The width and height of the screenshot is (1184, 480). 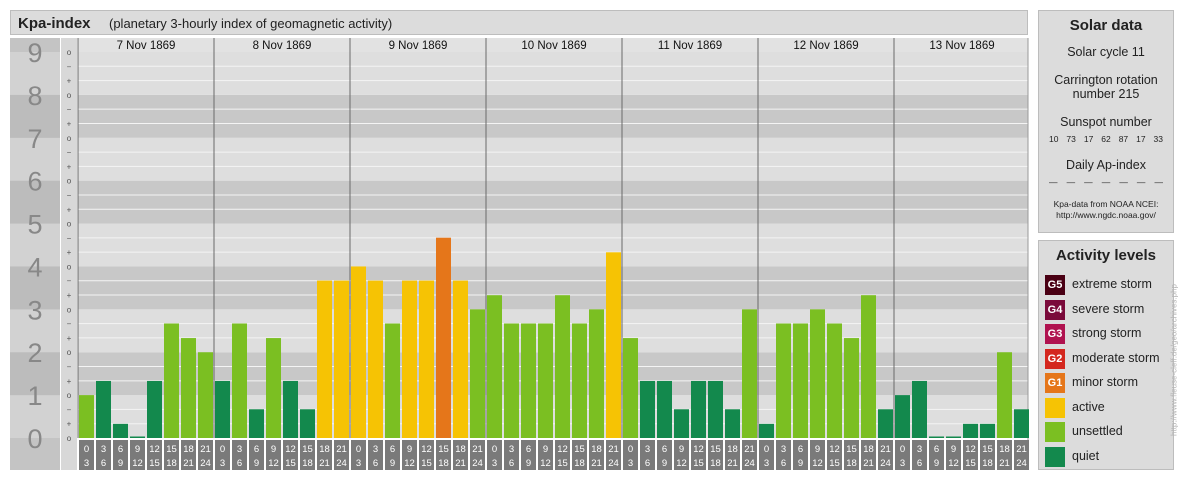 I want to click on carrington-line-2: number 215, so click(x=1106, y=94).